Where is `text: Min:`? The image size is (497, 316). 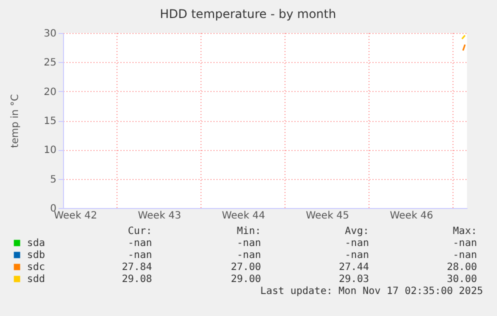 text: Min: is located at coordinates (248, 231).